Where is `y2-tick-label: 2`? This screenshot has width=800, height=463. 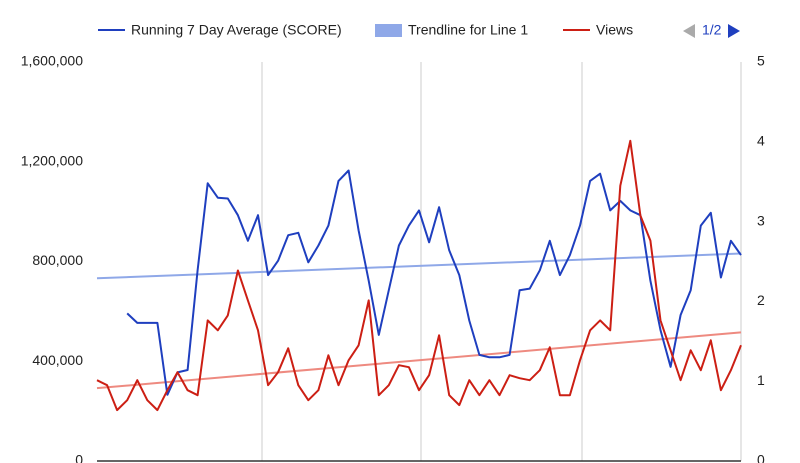
y2-tick-label: 2 is located at coordinates (761, 300).